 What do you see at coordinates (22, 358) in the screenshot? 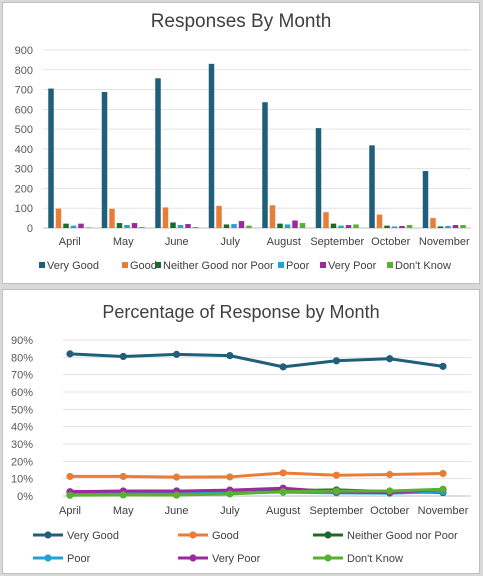
I see `y-tick-label: 80%` at bounding box center [22, 358].